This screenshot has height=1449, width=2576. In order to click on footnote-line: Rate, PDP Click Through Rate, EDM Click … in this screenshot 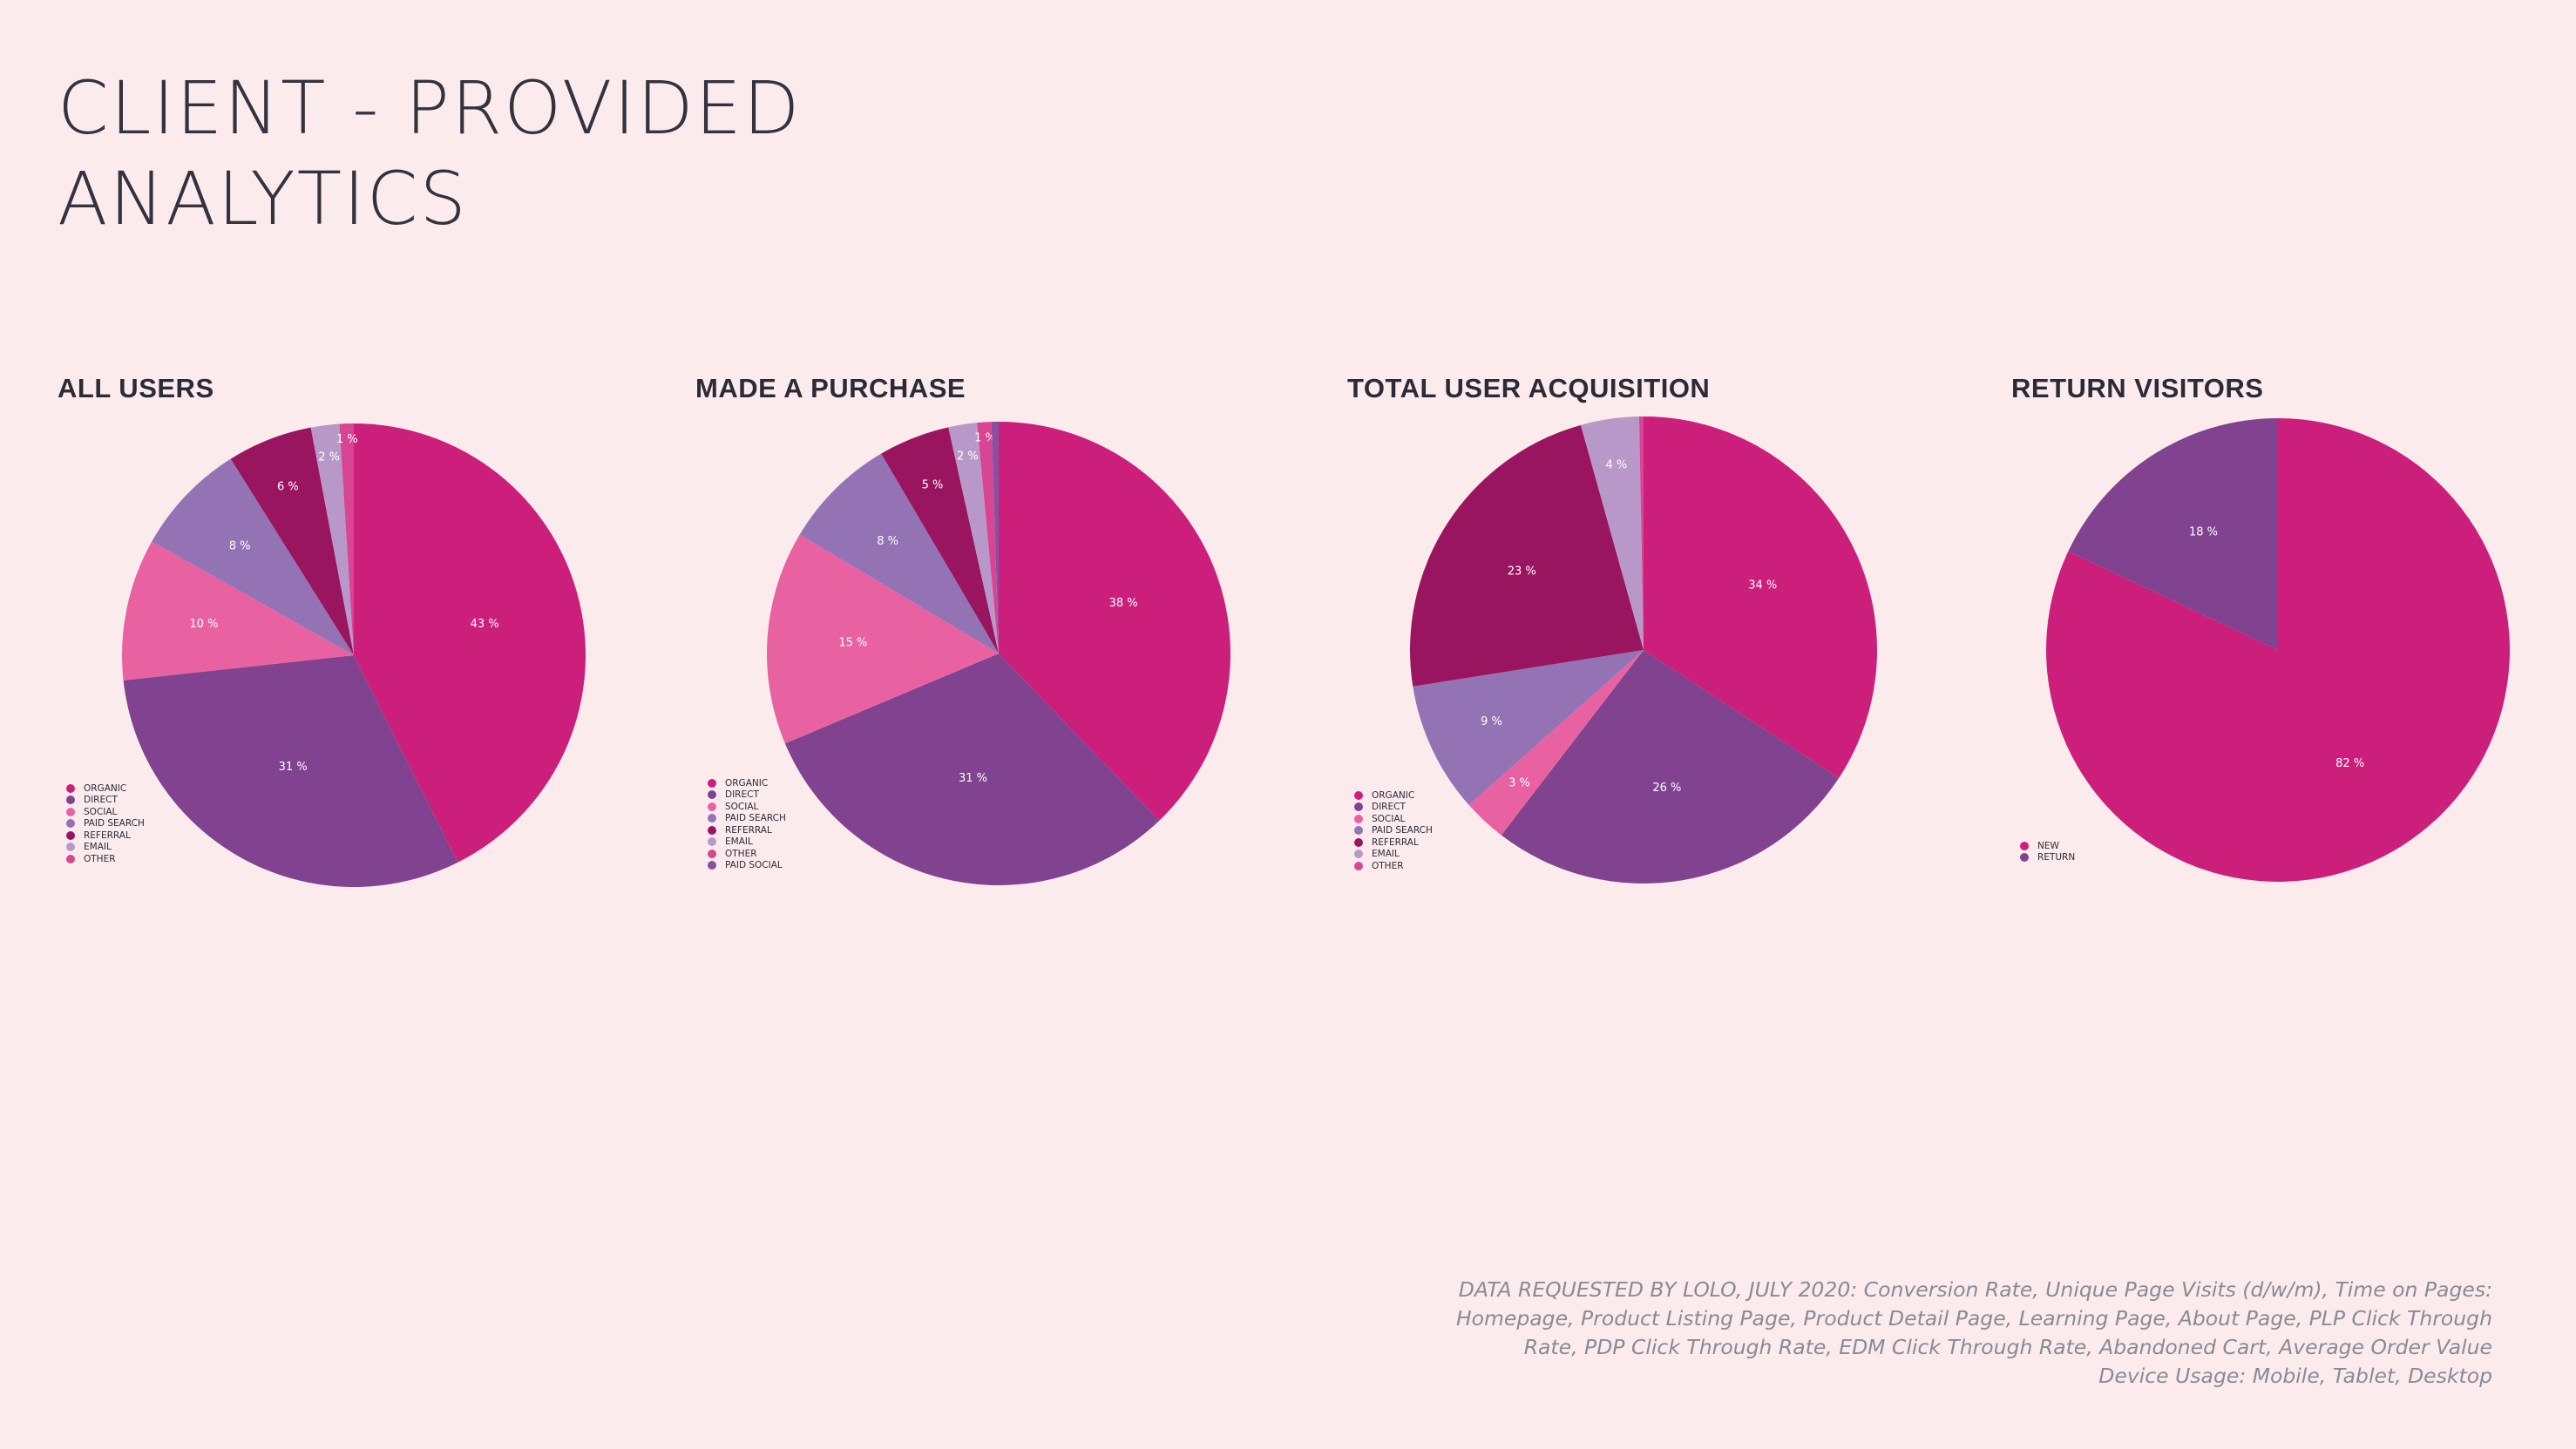, I will do `click(2008, 1347)`.